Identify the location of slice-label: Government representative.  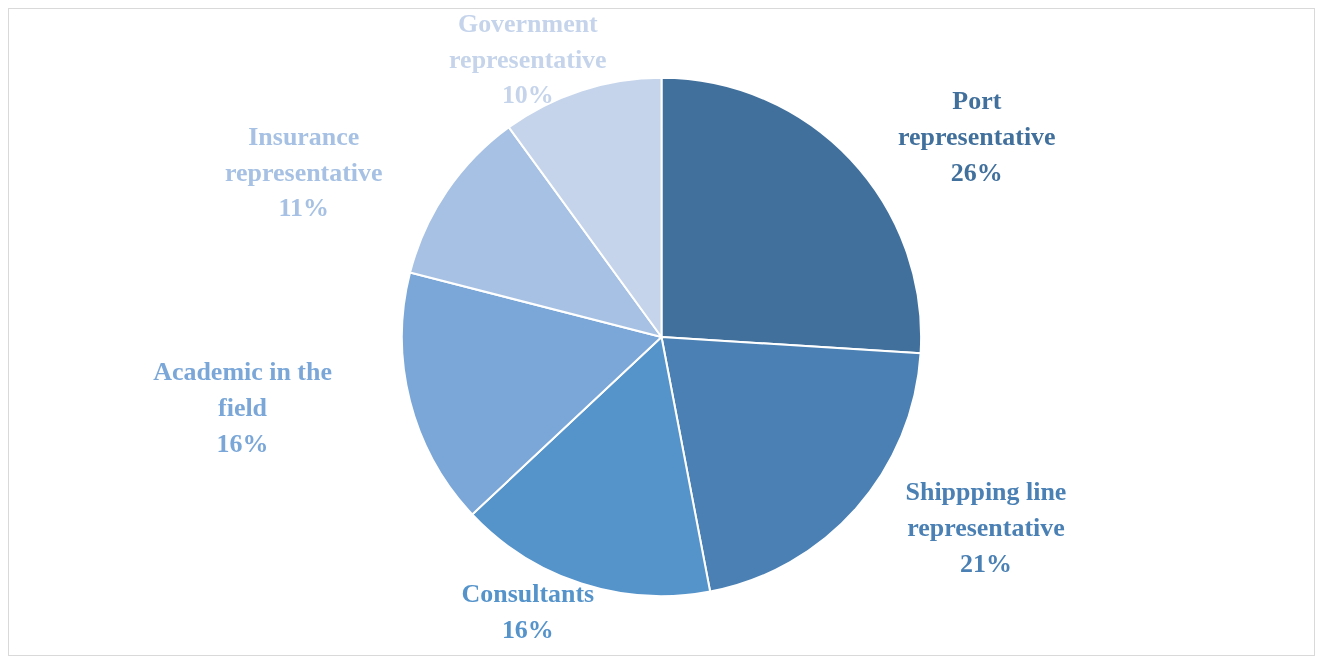
(528, 41).